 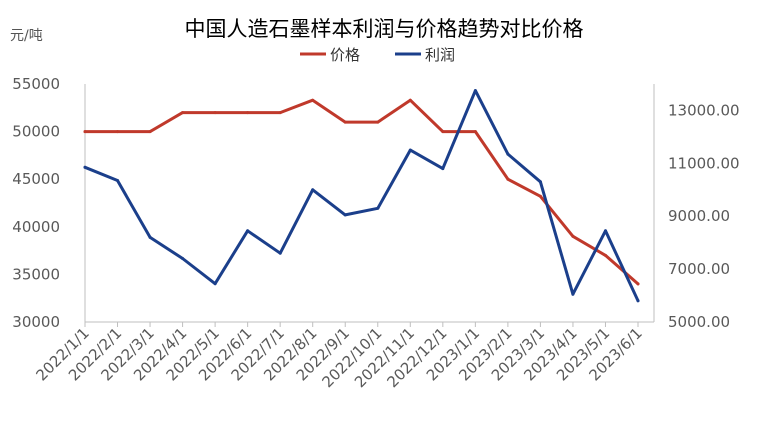 I want to click on y-right-tick-label: 9000.00, so click(x=699, y=216).